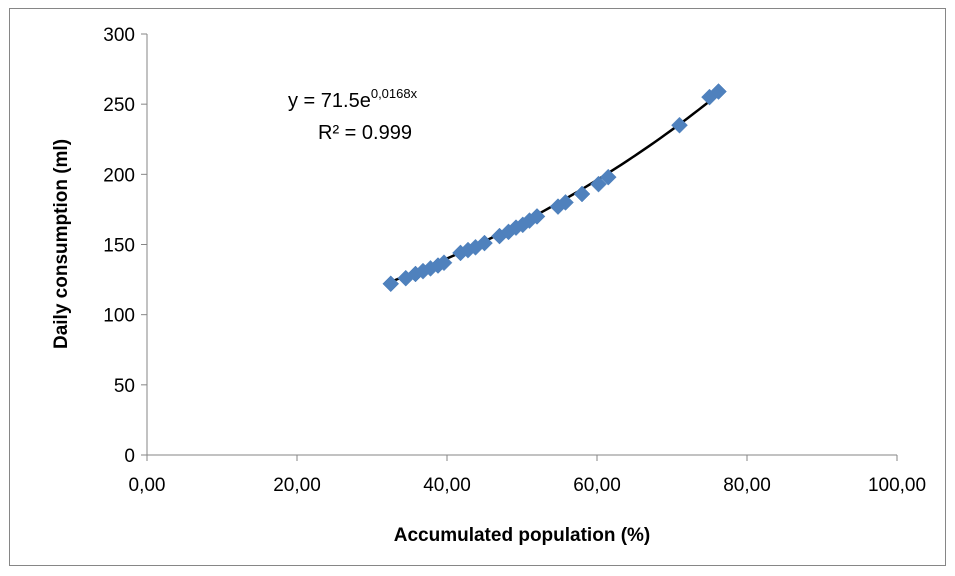  What do you see at coordinates (447, 485) in the screenshot?
I see `x-tick-label: 40,00` at bounding box center [447, 485].